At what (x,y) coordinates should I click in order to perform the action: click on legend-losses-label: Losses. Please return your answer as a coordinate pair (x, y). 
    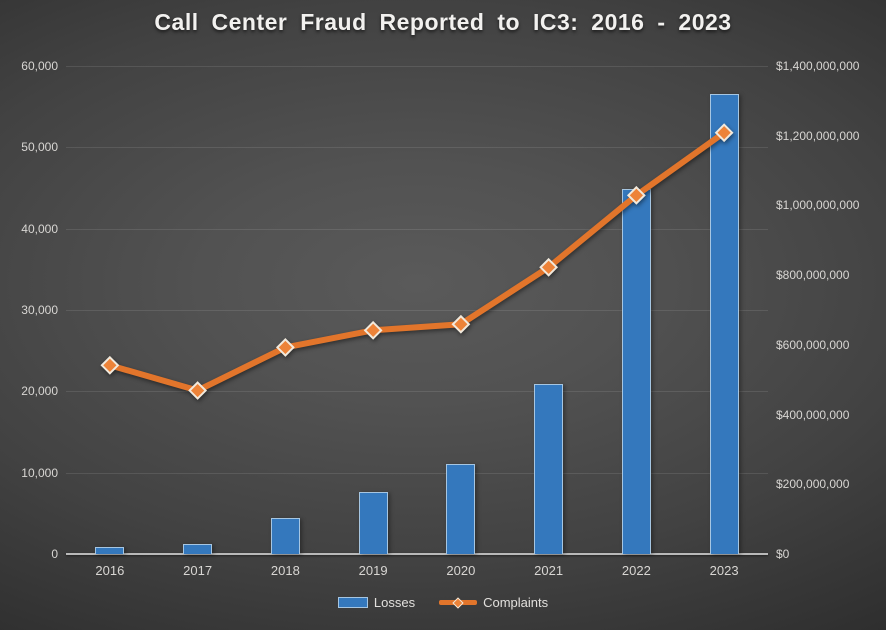
    Looking at the image, I should click on (394, 602).